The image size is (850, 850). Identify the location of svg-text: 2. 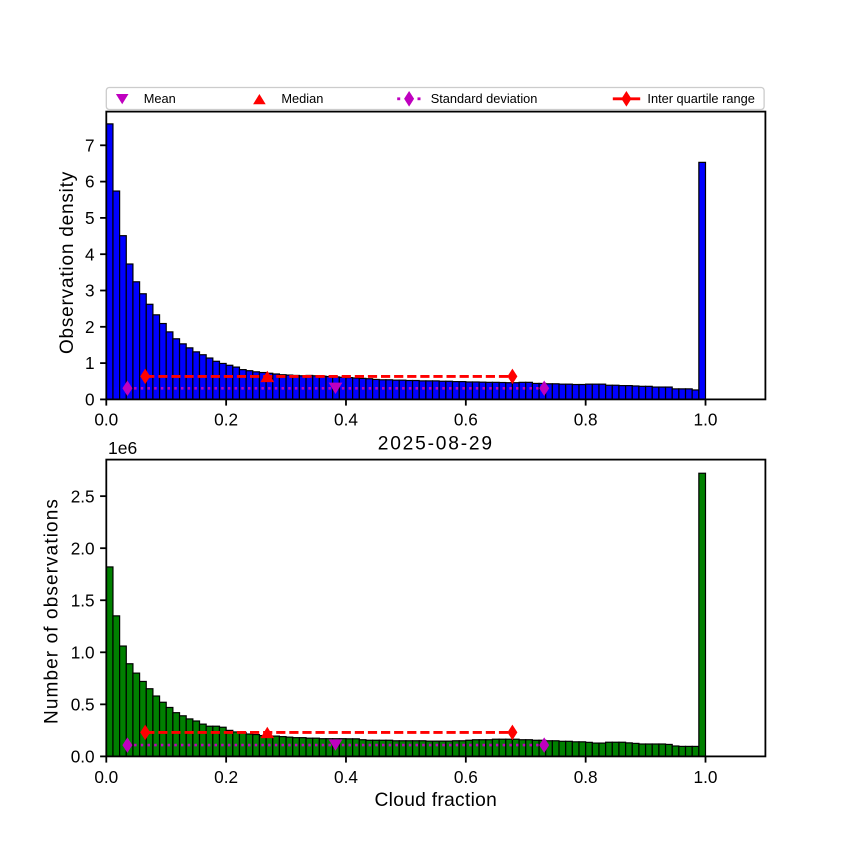
(90, 327).